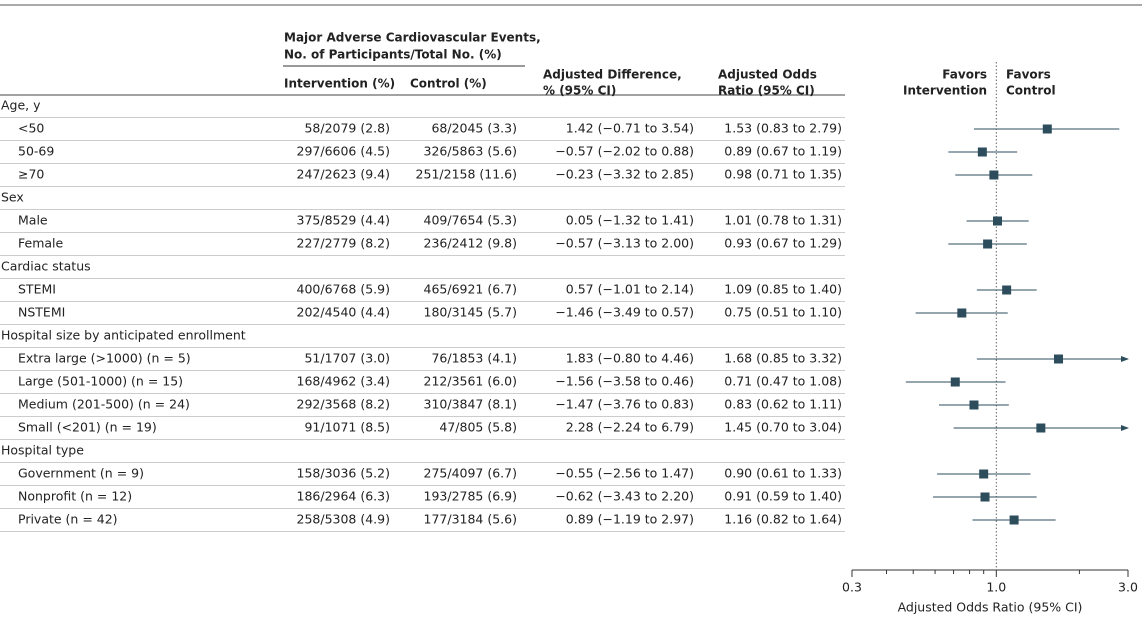 The height and width of the screenshot is (619, 1142). What do you see at coordinates (344, 381) in the screenshot?
I see `intervention-cell: 168/4962 (3.4)` at bounding box center [344, 381].